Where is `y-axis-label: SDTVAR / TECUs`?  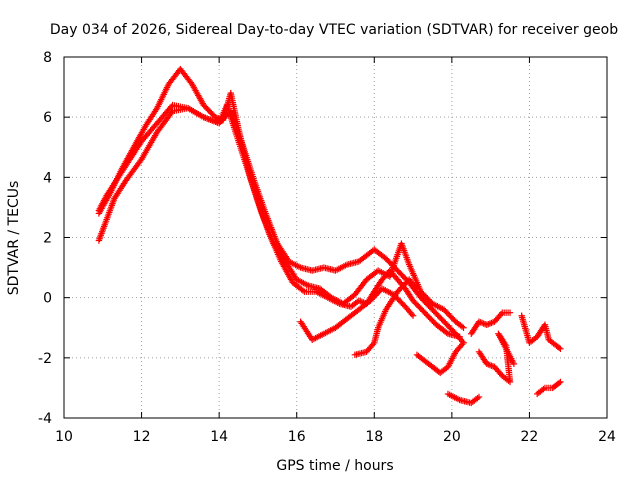
y-axis-label: SDTVAR / TECUs is located at coordinates (14, 238).